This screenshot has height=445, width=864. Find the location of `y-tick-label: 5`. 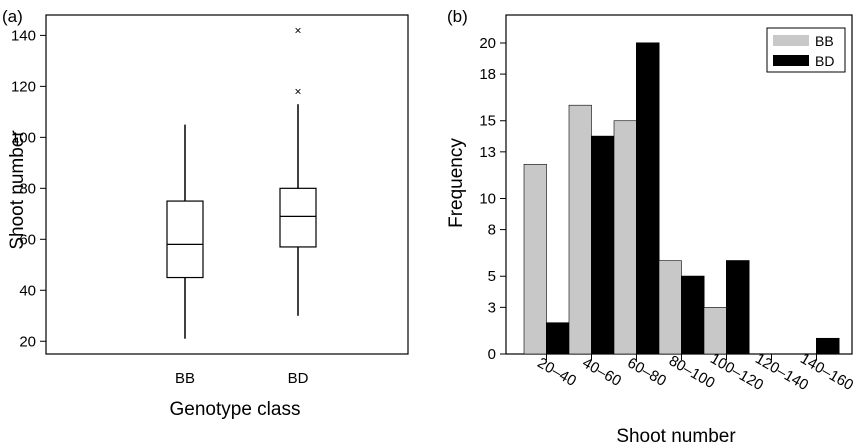

y-tick-label: 5 is located at coordinates (492, 276).